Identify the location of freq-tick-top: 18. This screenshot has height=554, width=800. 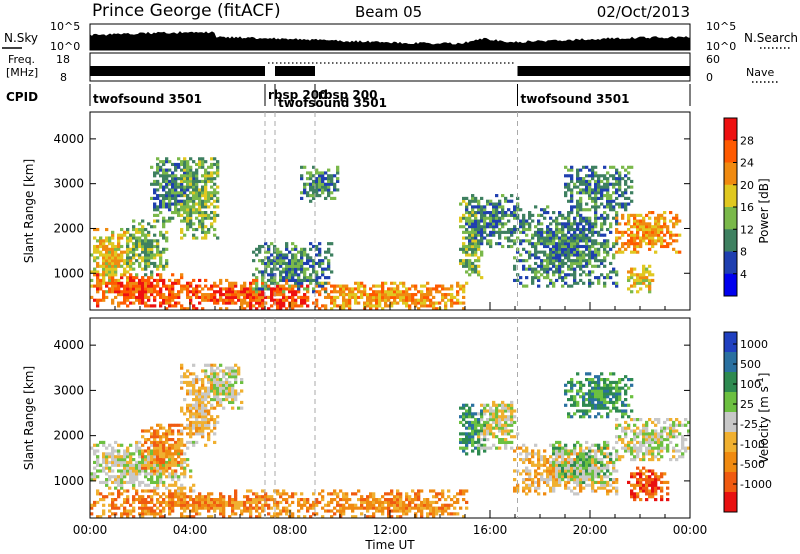
(63, 59).